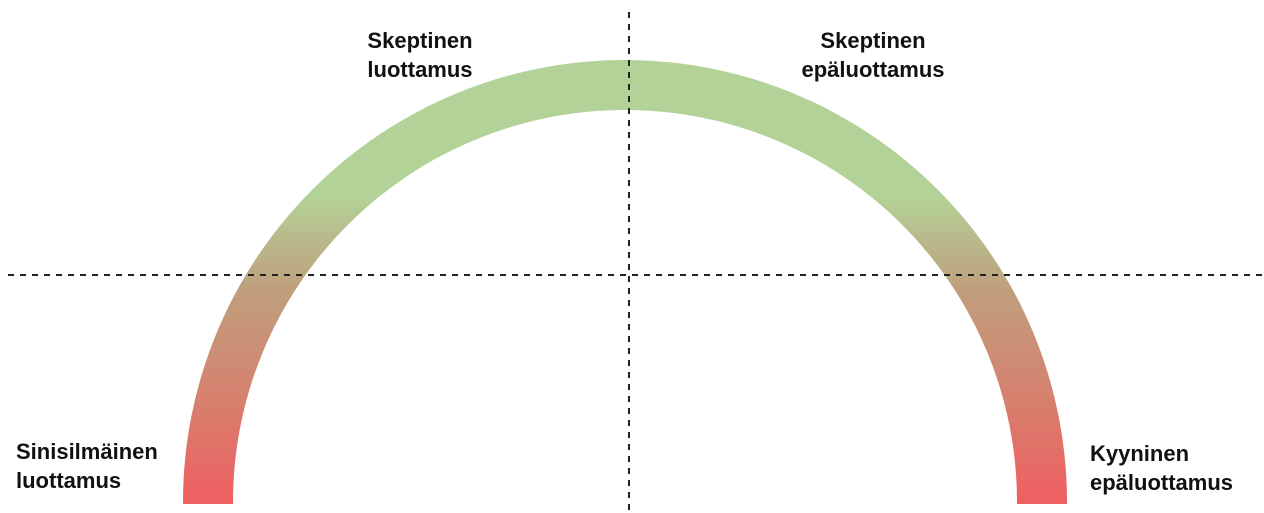 Image resolution: width=1264 pixels, height=513 pixels. I want to click on label-cynical-distrust-line1: Kyyninen, so click(1140, 453).